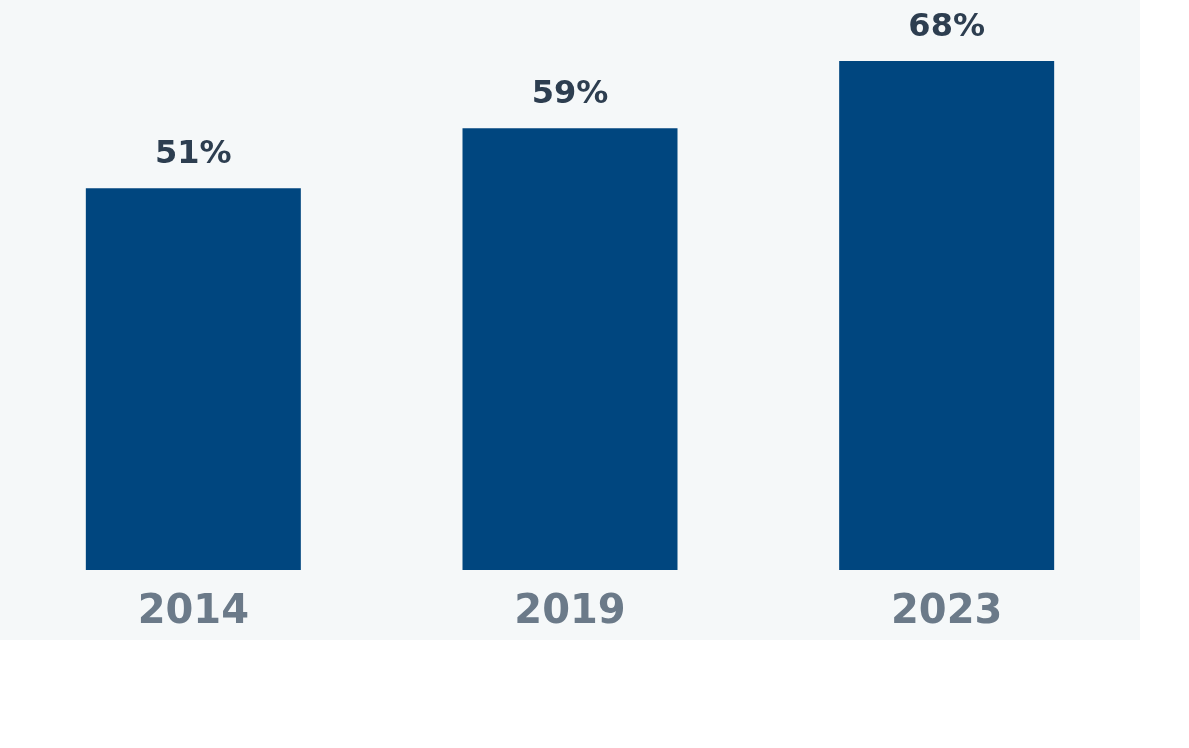 Image resolution: width=1189 pixels, height=748 pixels. I want to click on x-tick-label: 2014, so click(193, 608).